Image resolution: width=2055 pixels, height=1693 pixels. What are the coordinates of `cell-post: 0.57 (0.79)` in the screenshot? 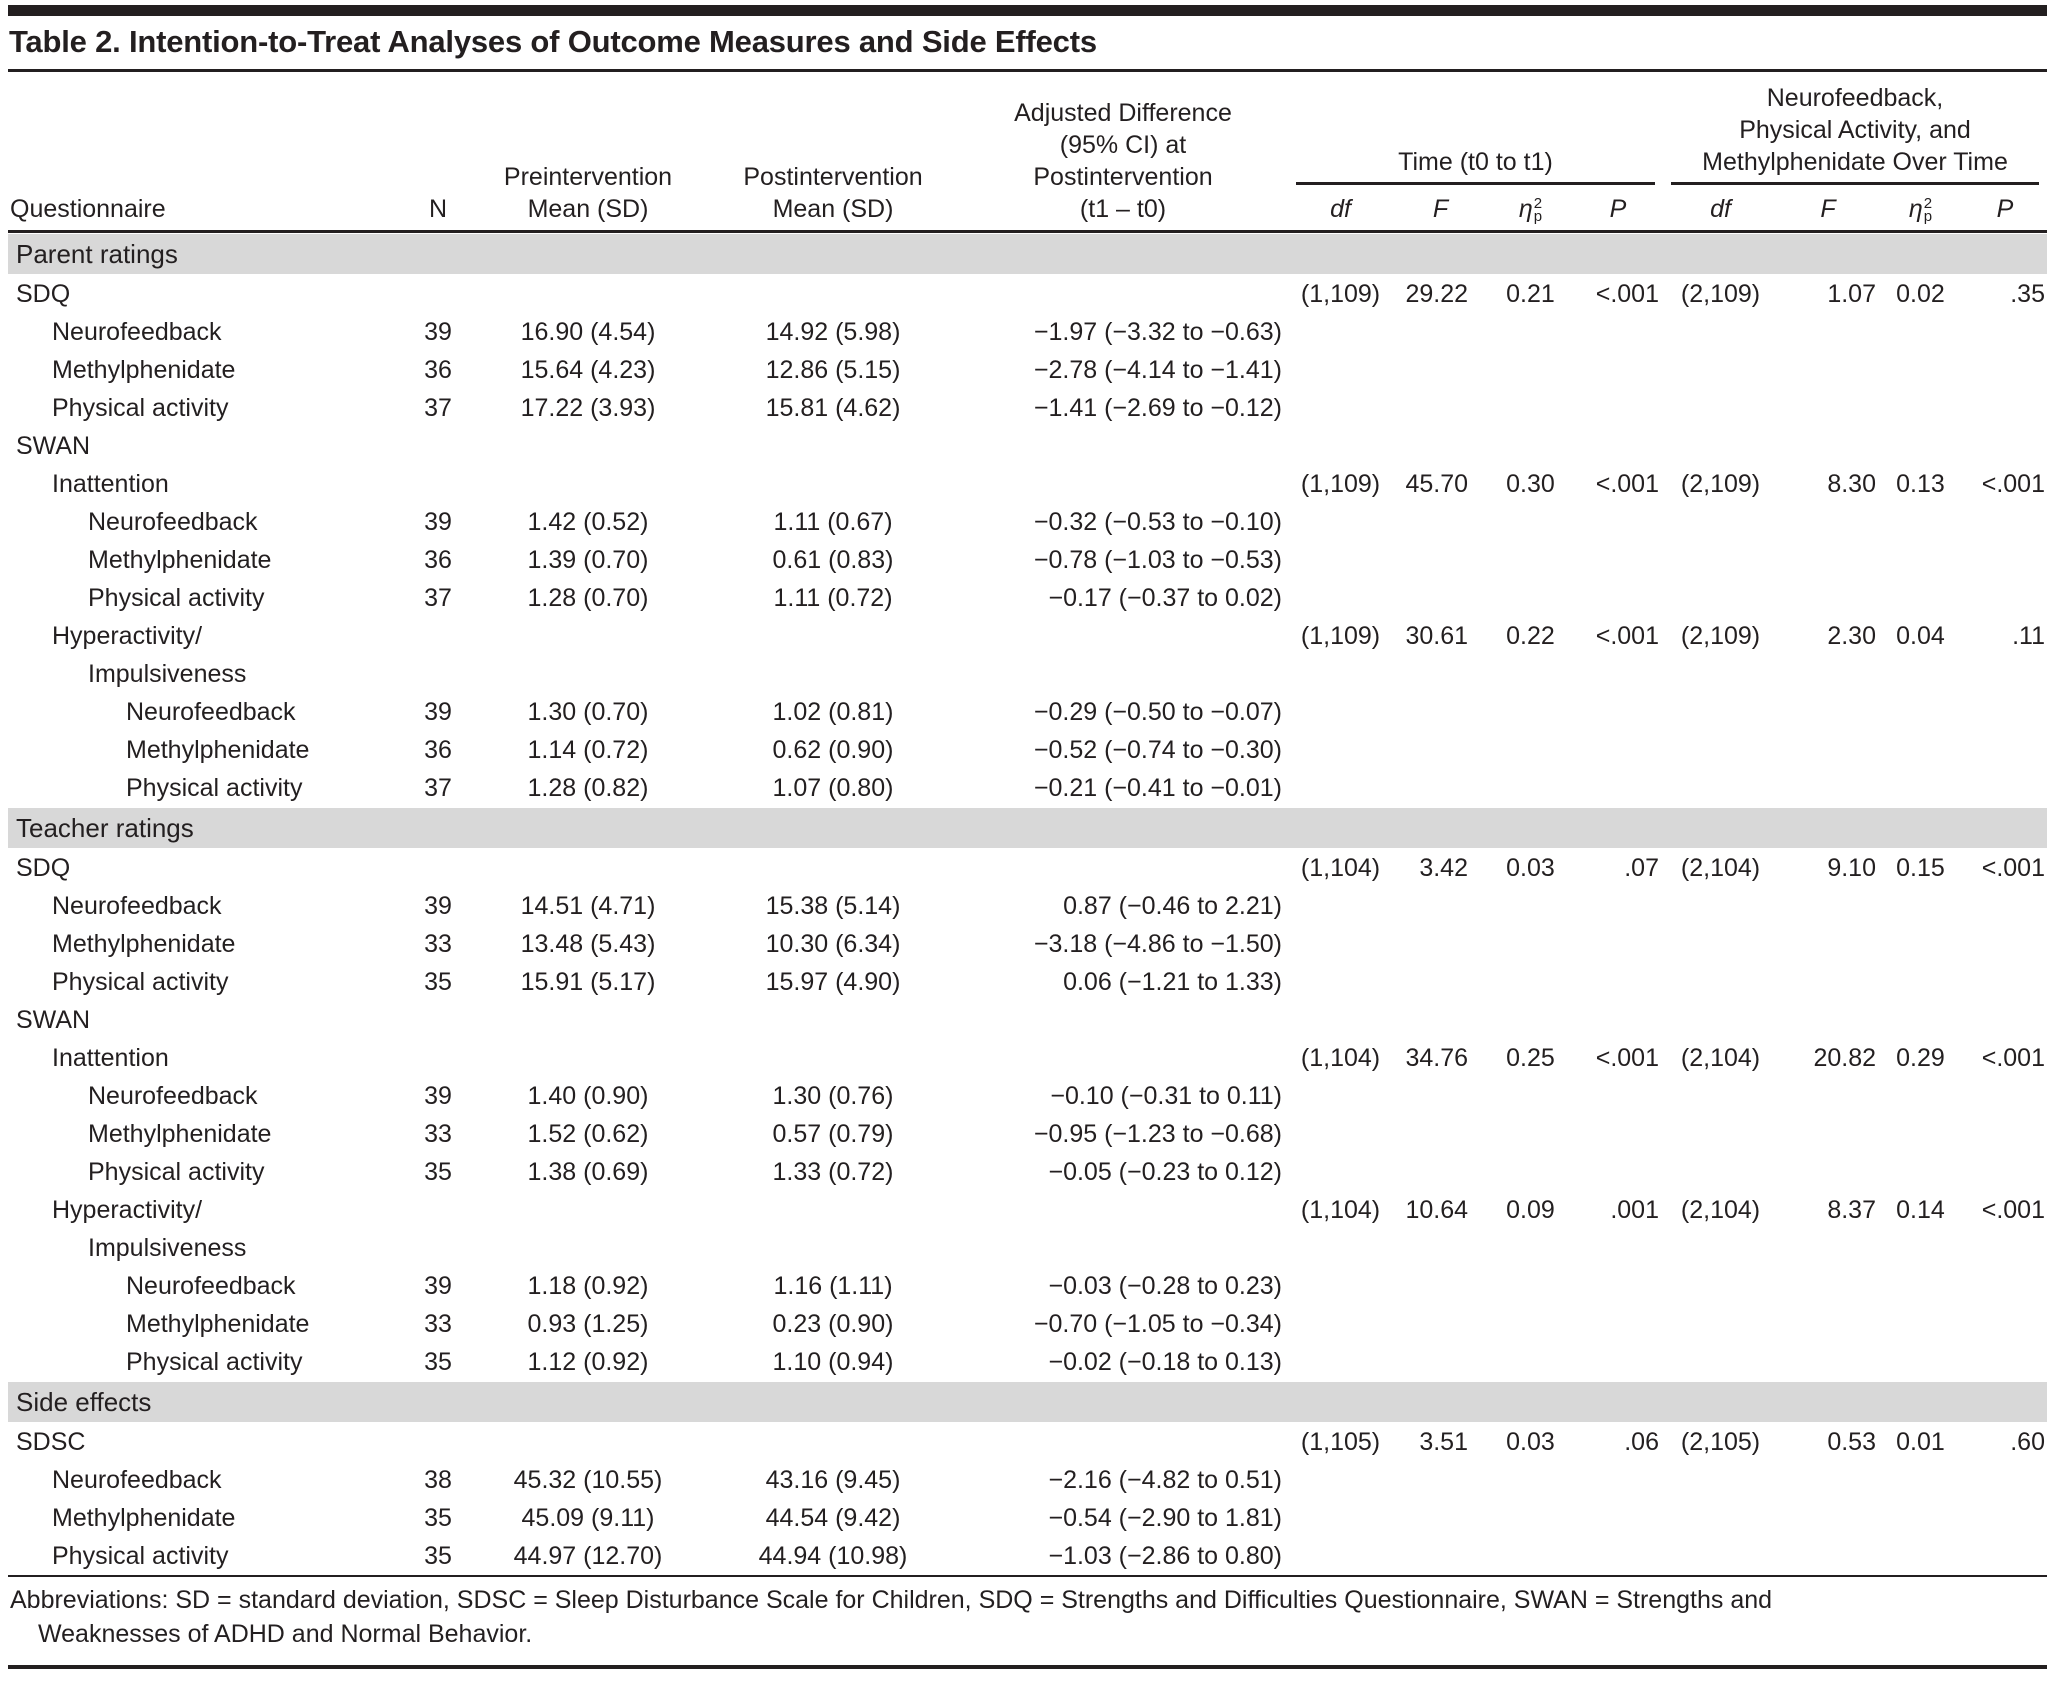 It's located at (833, 1134).